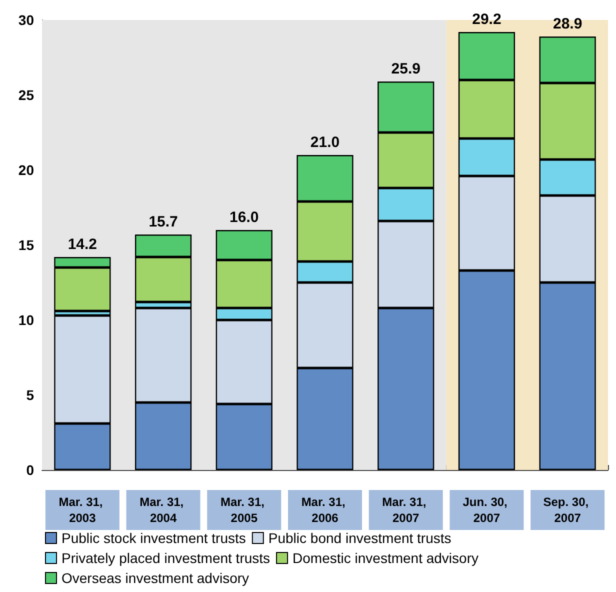 The image size is (616, 592). What do you see at coordinates (83, 244) in the screenshot?
I see `total-label: 14.2` at bounding box center [83, 244].